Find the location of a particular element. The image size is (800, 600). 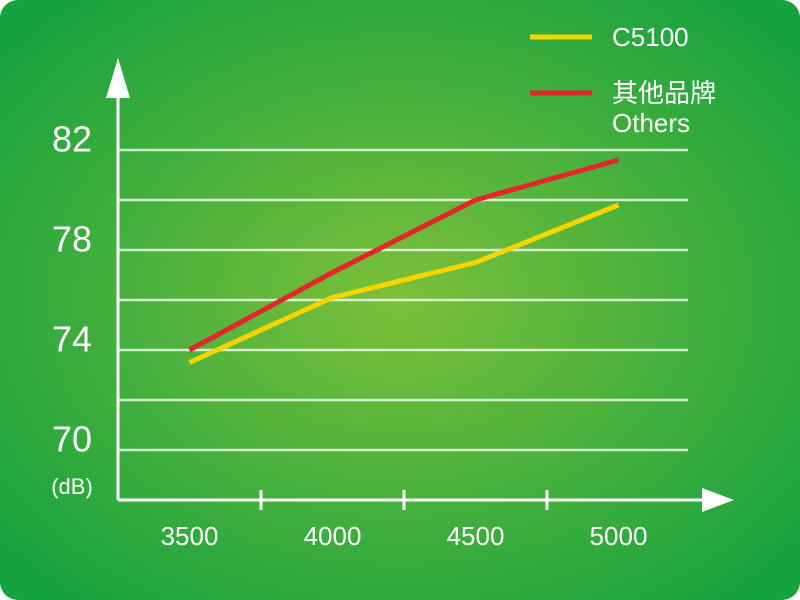

y-tick-label: 82 is located at coordinates (72, 139).